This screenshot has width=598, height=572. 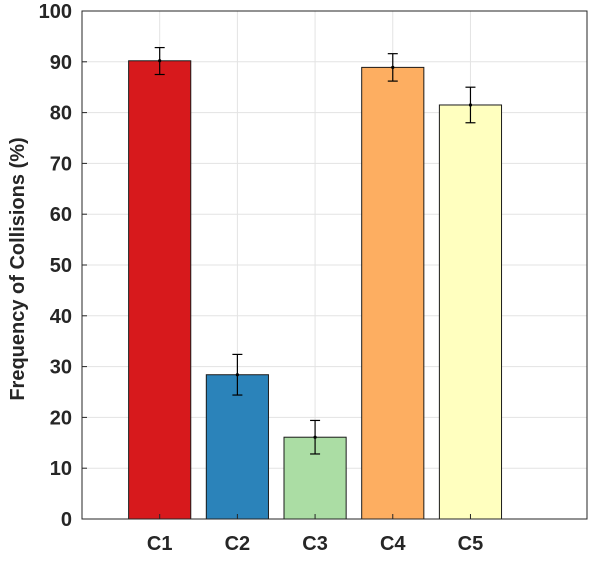 What do you see at coordinates (237, 447) in the screenshot?
I see `bar-c2` at bounding box center [237, 447].